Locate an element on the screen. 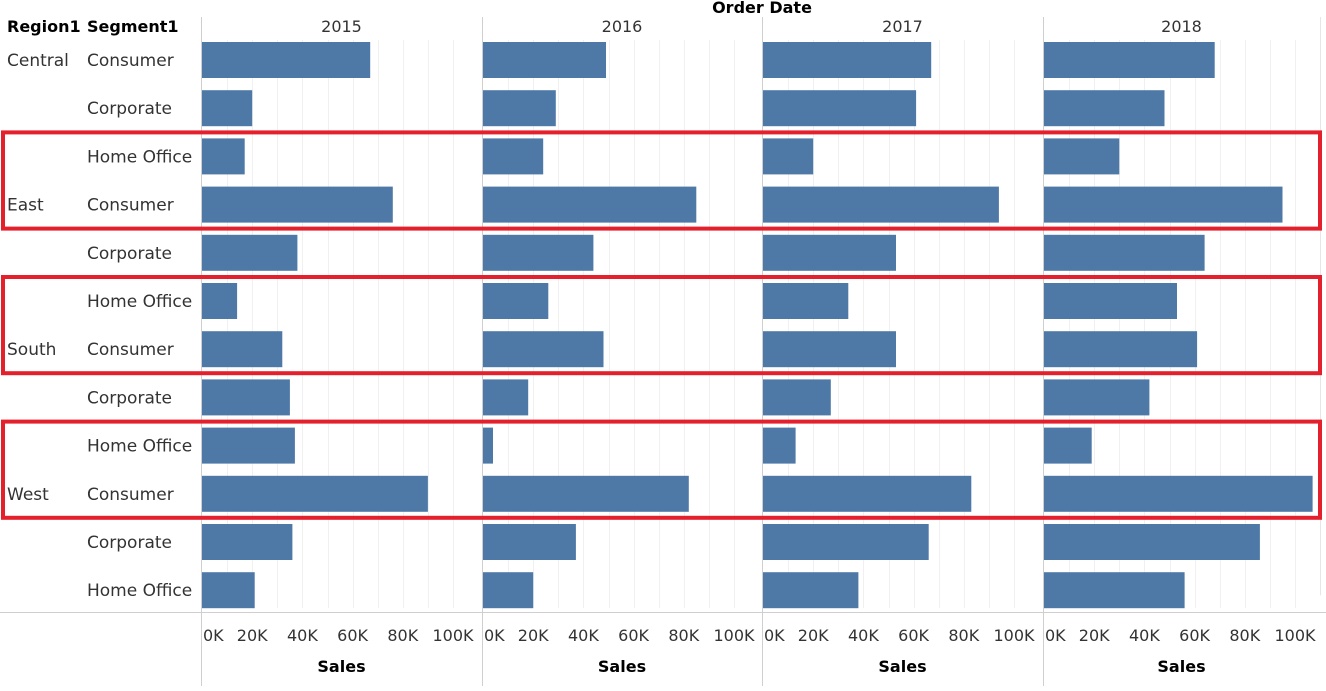 The image size is (1326, 691). column-label-2015: 2015 is located at coordinates (341, 26).